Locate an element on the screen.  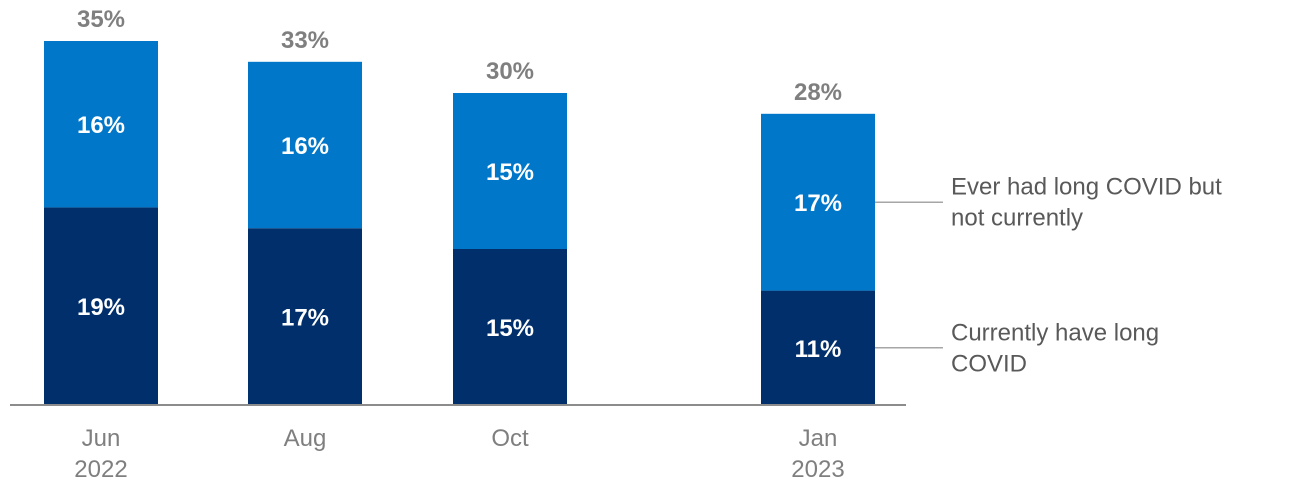
x-tick-label: Oct is located at coordinates (510, 438).